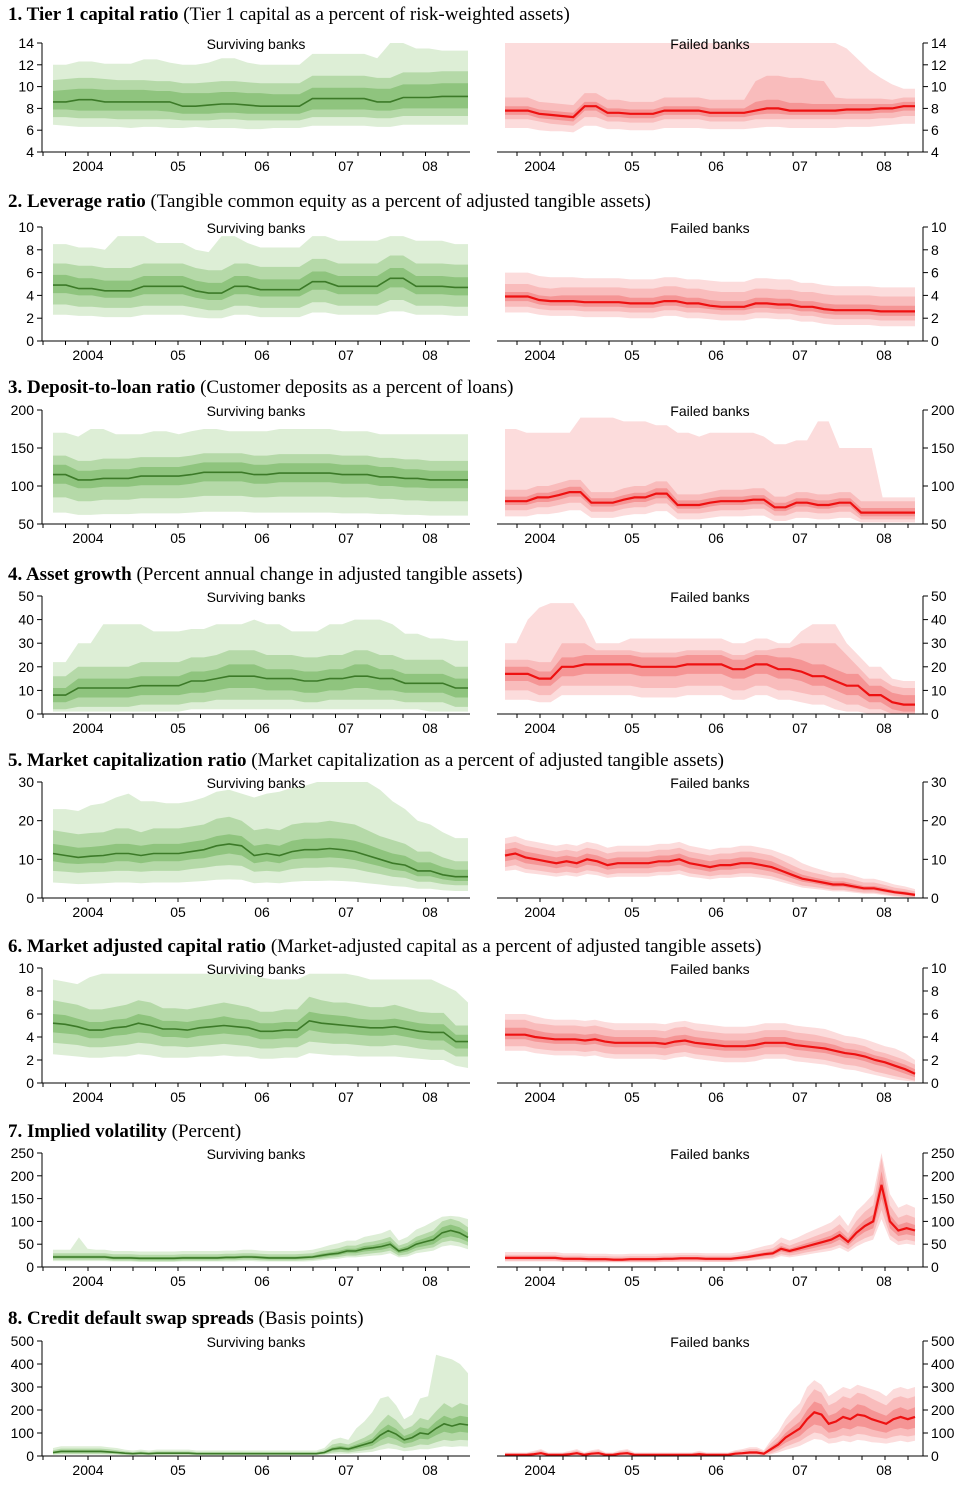 The width and height of the screenshot is (969, 1486). I want to click on y-tick-label: 500, so click(943, 1341).